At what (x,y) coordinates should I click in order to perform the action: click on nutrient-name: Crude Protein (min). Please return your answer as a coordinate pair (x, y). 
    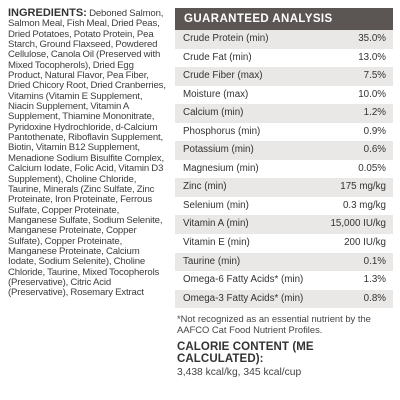
    Looking at the image, I should click on (226, 38).